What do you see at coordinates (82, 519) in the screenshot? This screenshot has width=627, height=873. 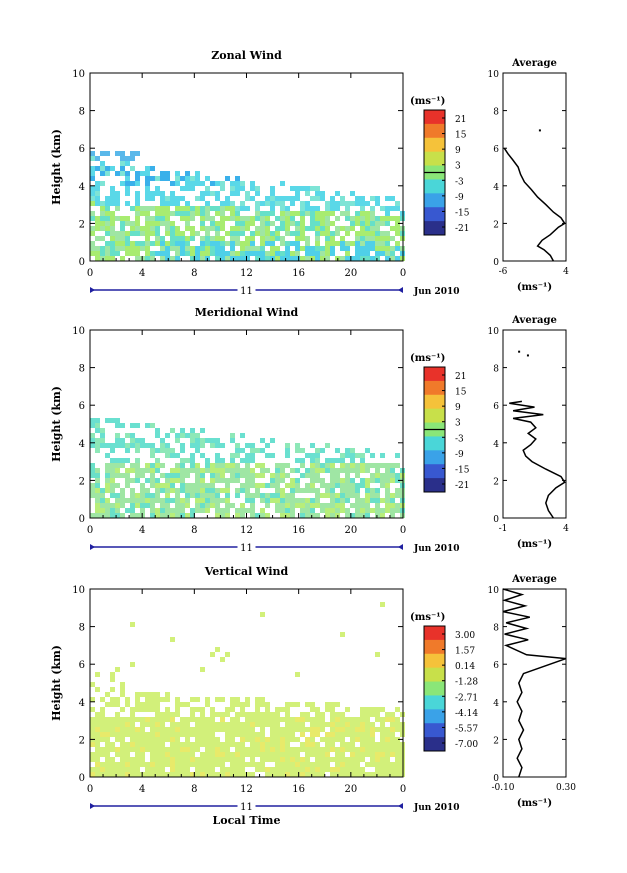 I see `y-tick-label: 0` at bounding box center [82, 519].